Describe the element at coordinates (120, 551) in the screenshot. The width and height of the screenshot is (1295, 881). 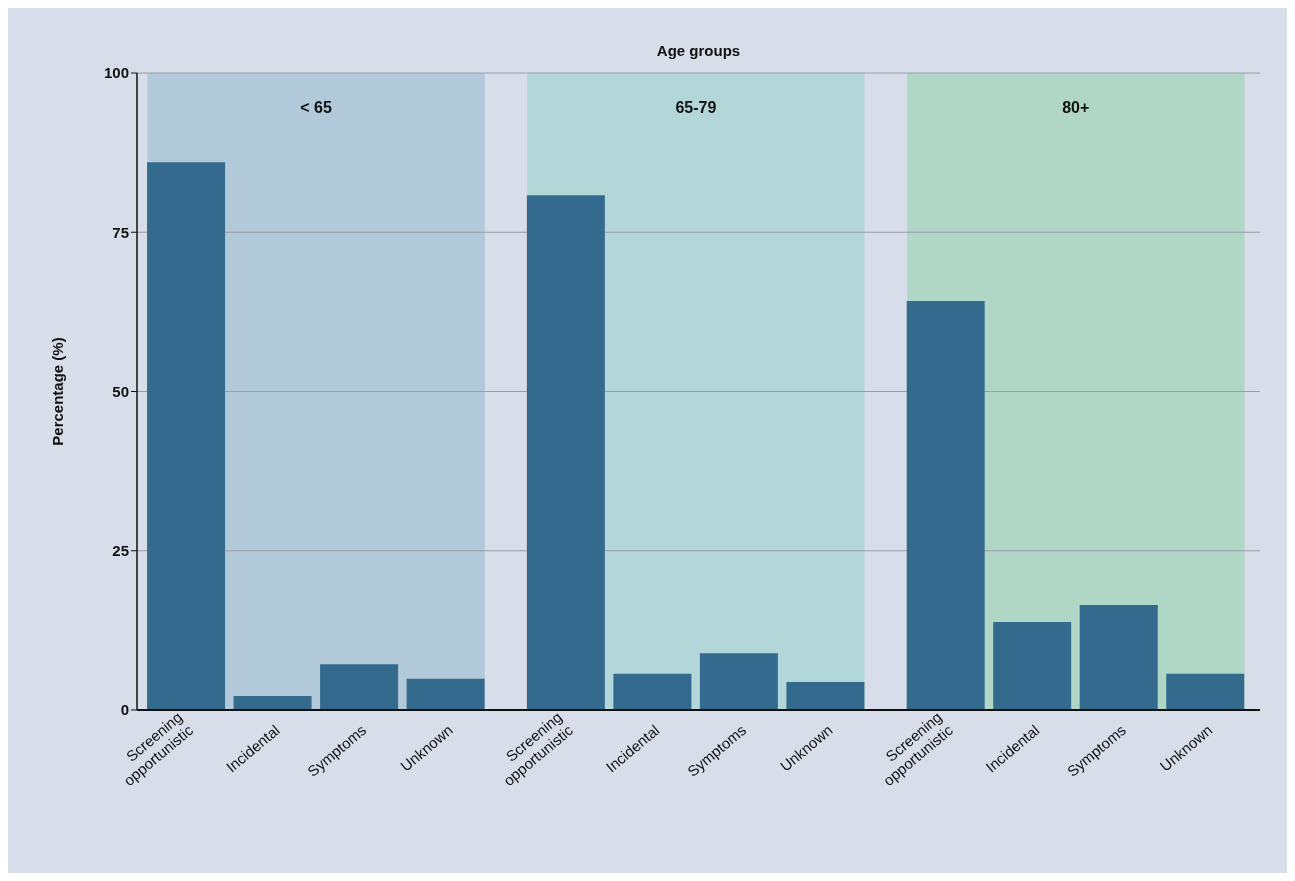
I see `y-tick-label: 25` at that location.